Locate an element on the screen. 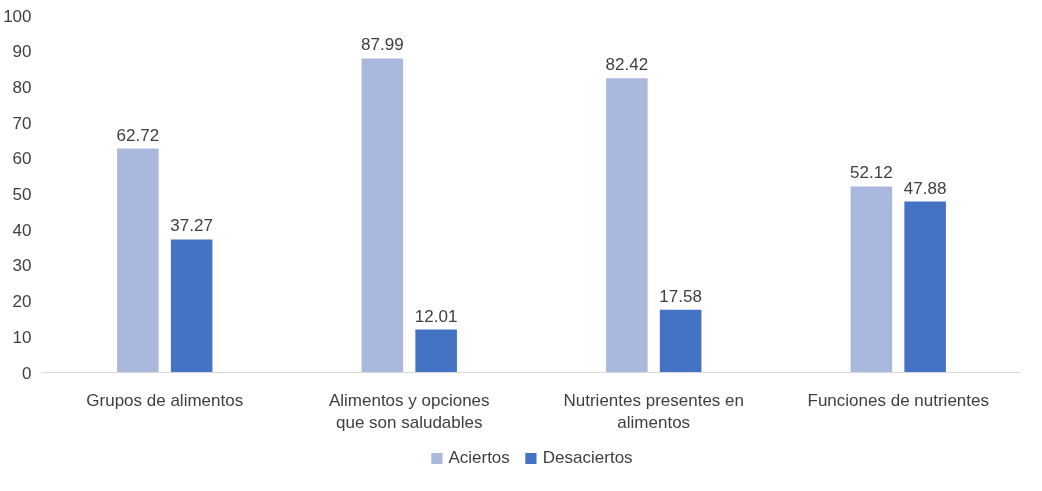  data-label: 37.27 is located at coordinates (191, 226).